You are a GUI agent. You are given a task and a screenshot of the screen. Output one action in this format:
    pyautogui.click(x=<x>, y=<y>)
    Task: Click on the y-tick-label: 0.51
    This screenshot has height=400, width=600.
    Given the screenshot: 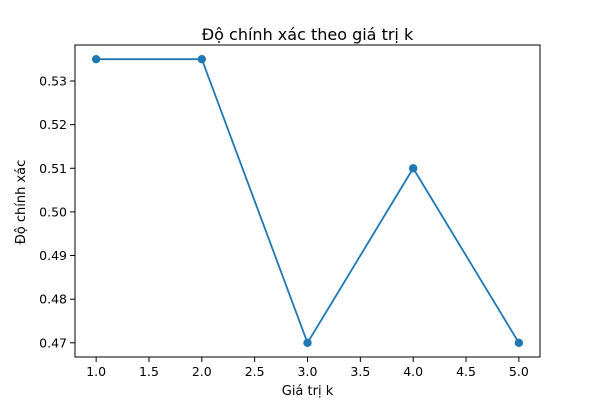 What is the action you would take?
    pyautogui.click(x=53, y=168)
    